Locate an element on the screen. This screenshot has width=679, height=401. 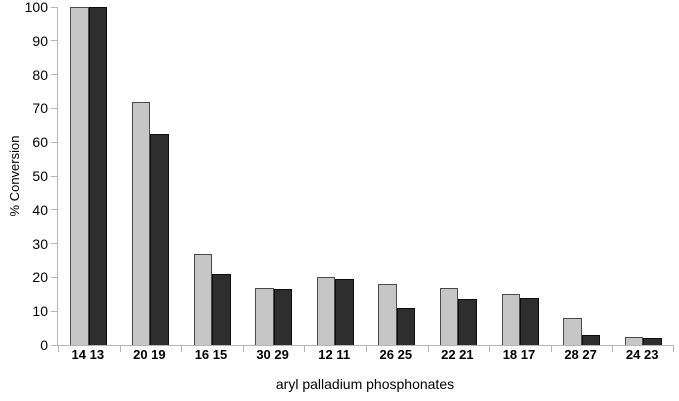
y-tick-label: 10 is located at coordinates (40, 311).